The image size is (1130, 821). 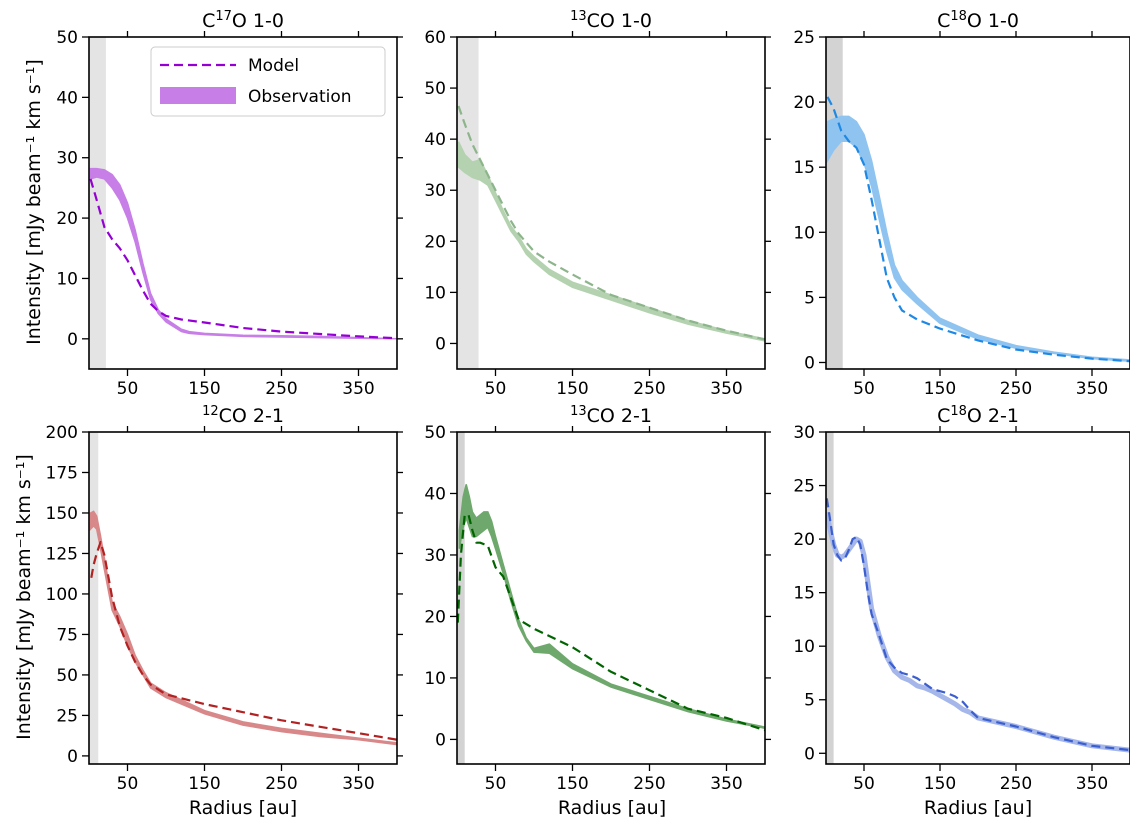 What do you see at coordinates (612, 808) in the screenshot?
I see `x-axis-label-middle: Radius [au]` at bounding box center [612, 808].